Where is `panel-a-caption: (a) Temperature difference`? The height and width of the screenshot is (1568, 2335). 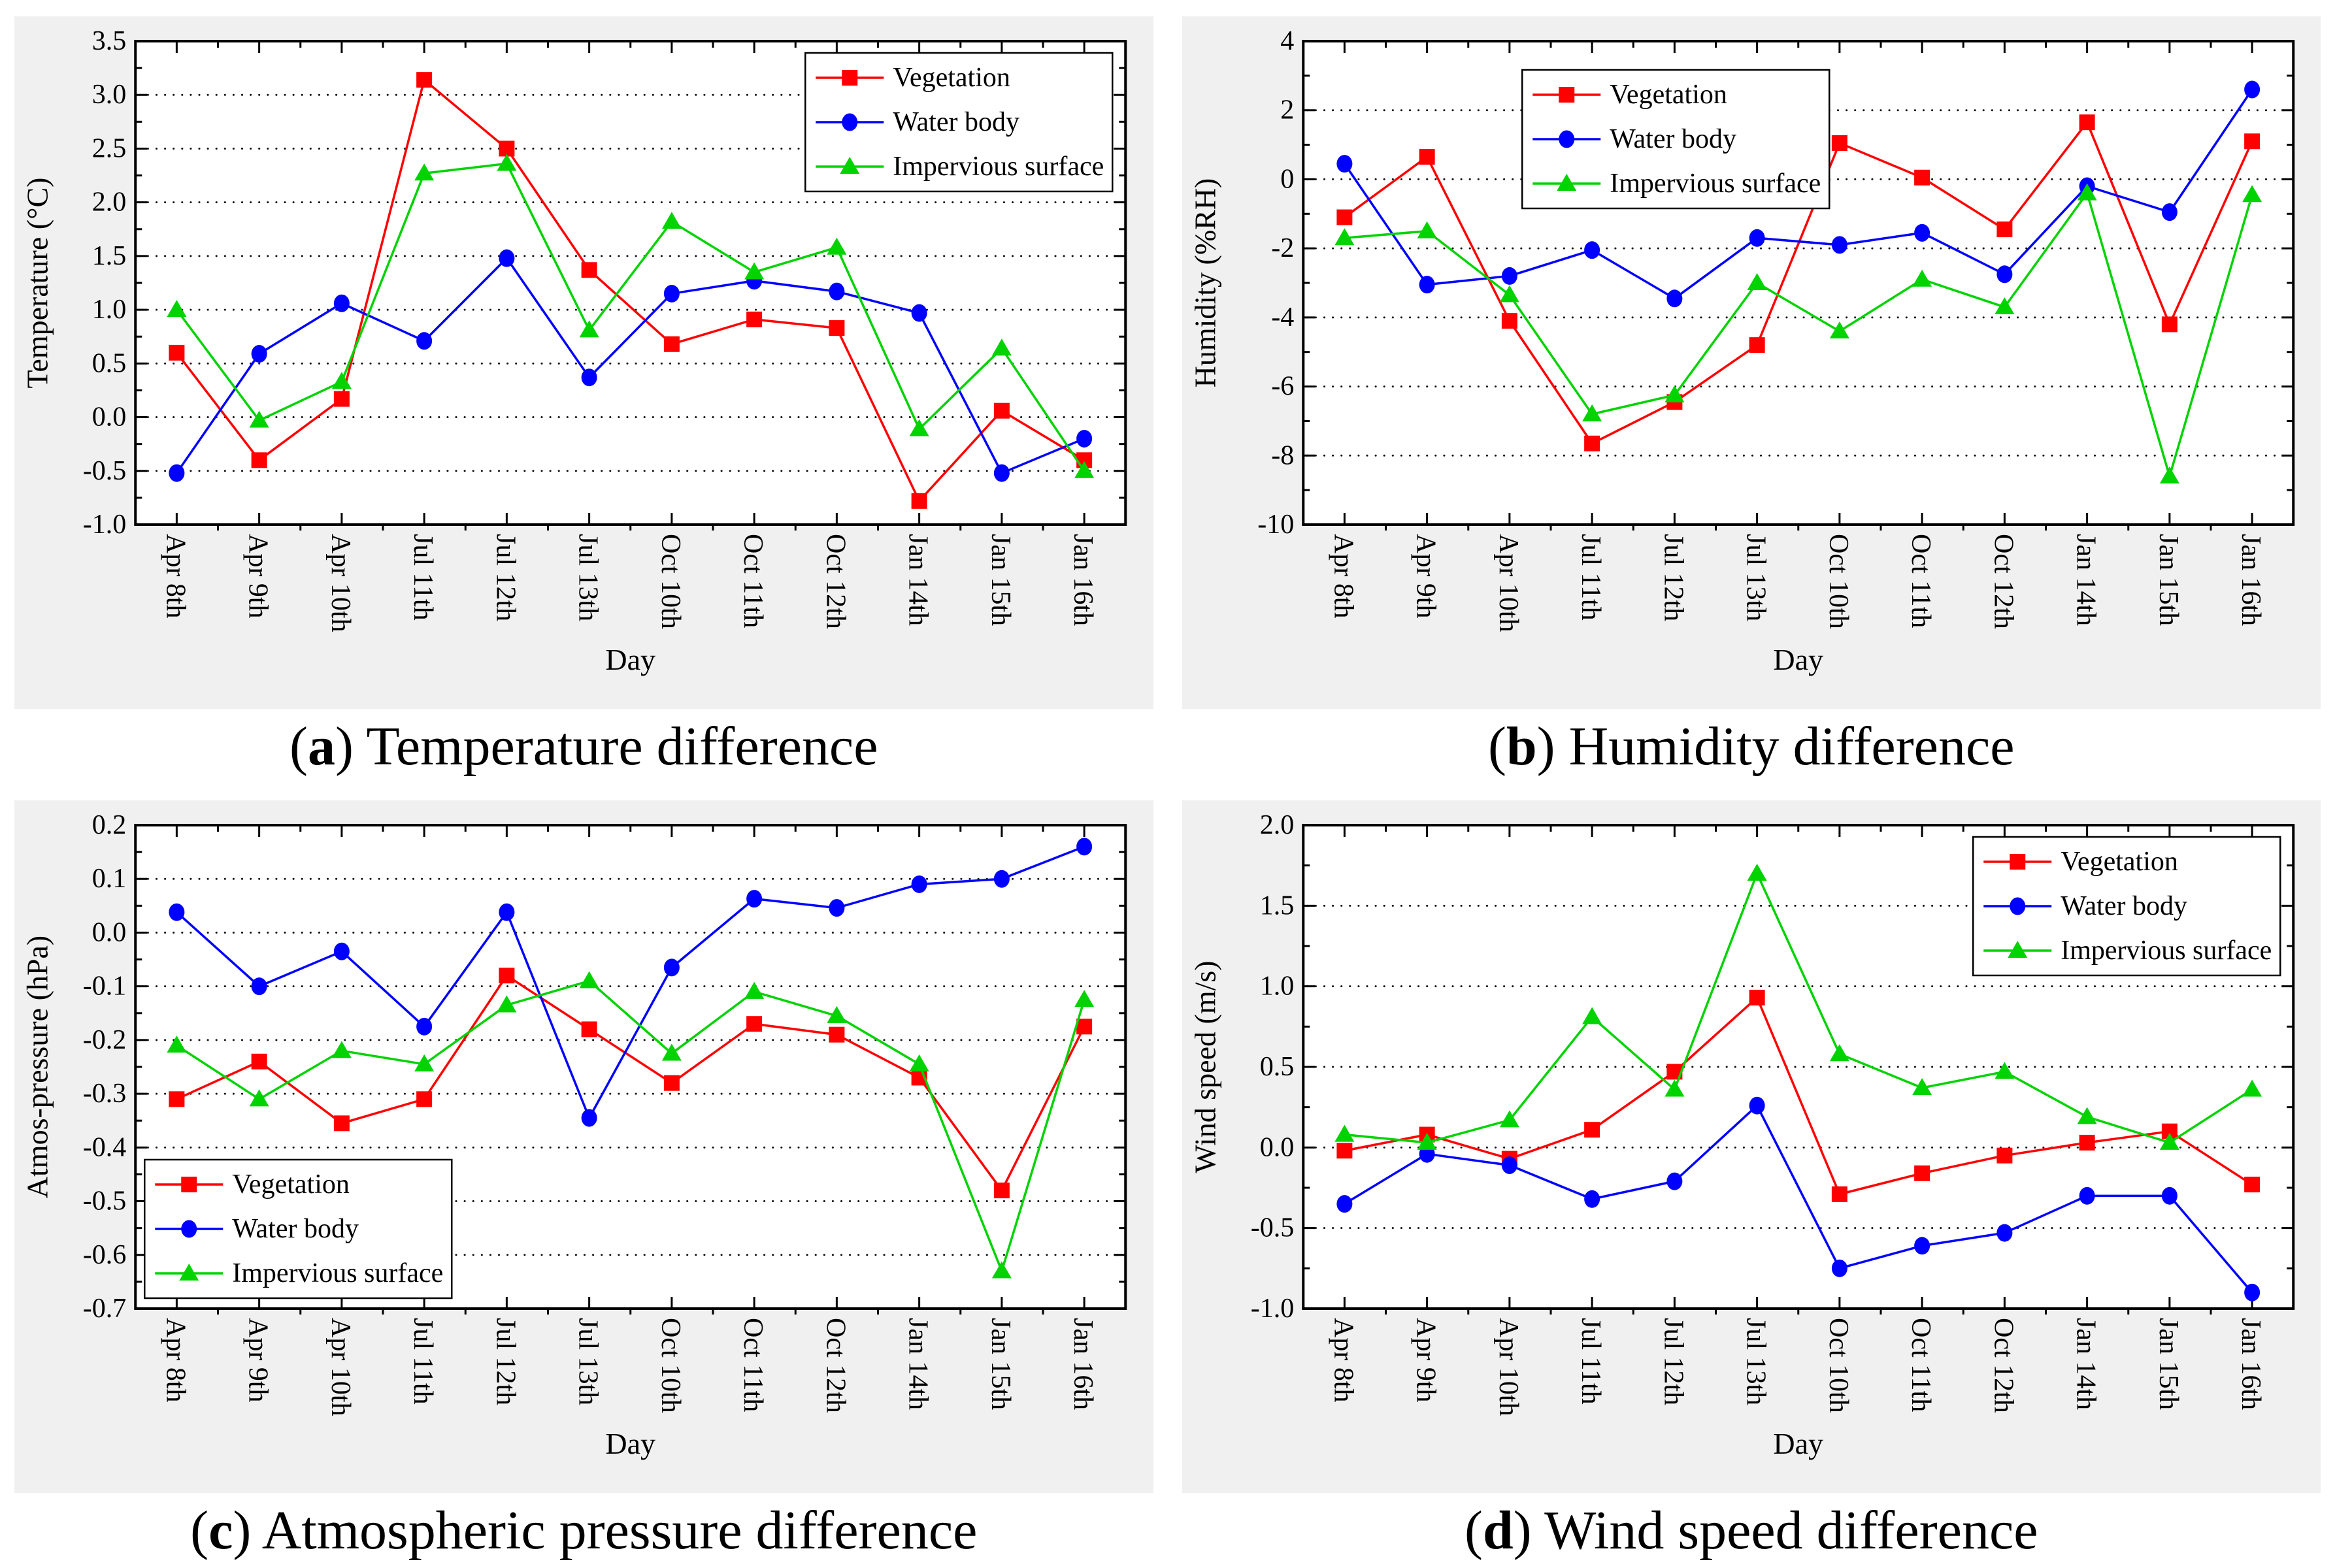
panel-a-caption: (a) Temperature difference is located at coordinates (584, 746).